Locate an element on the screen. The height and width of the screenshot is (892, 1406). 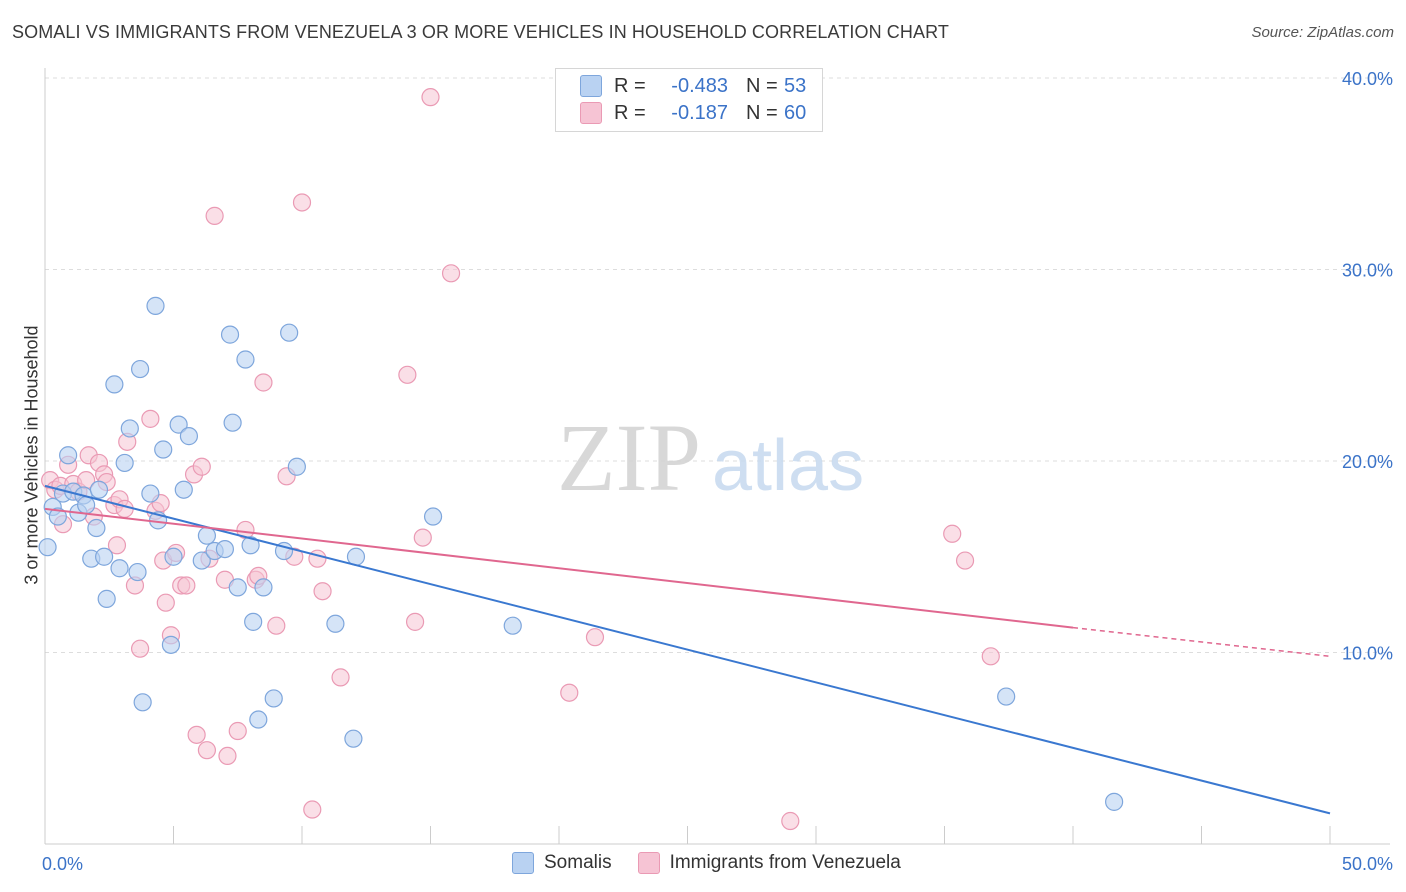
legend-label-somalis: Somalis is located at coordinates (578, 862).